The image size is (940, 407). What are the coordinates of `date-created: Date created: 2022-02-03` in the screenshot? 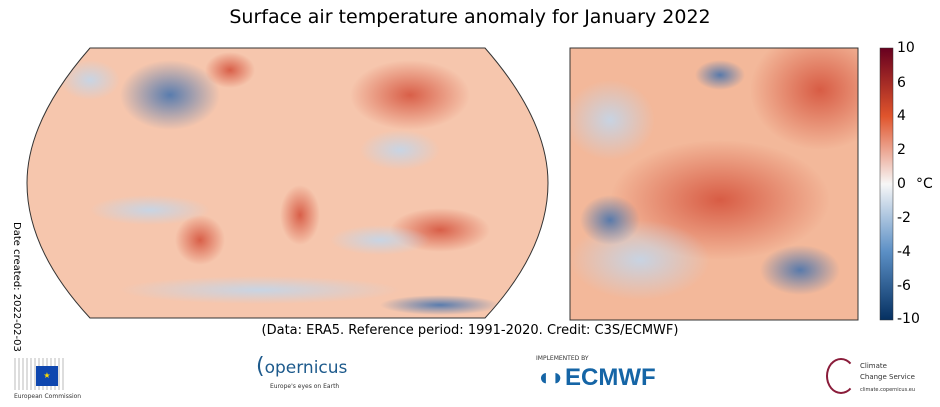 It's located at (16, 287).